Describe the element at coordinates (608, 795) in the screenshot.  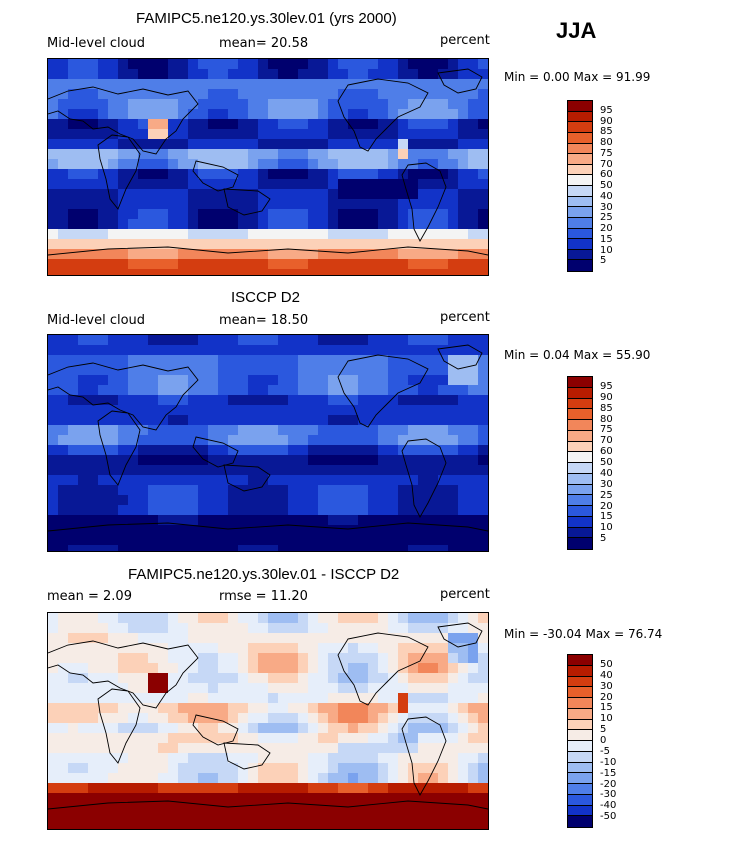
I see `colorbar-label: -30` at that location.